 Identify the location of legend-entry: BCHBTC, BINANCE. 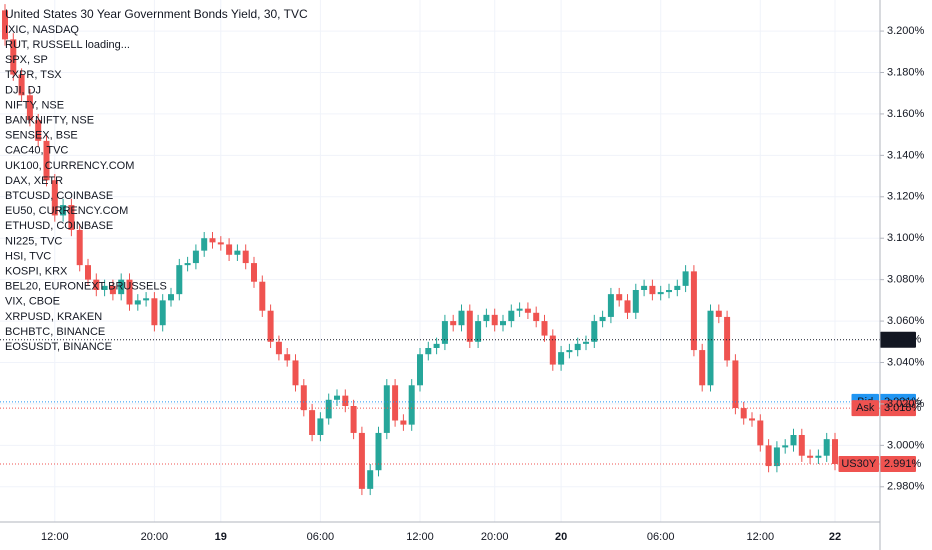
(55, 332).